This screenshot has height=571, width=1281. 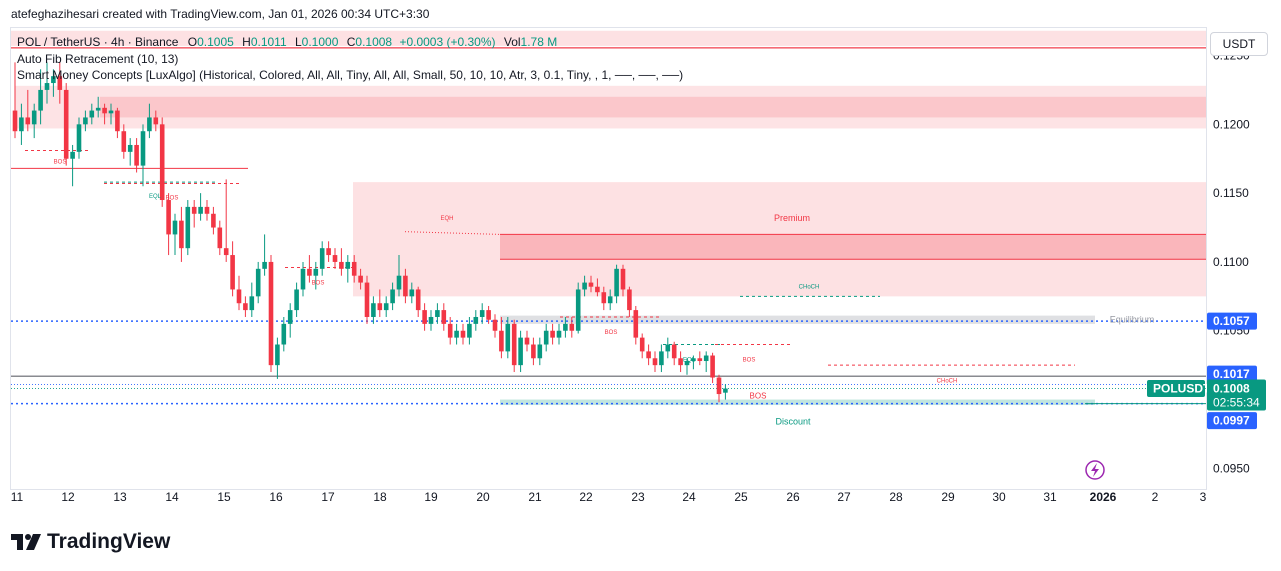 What do you see at coordinates (1095, 470) in the screenshot?
I see `lightning-icon` at bounding box center [1095, 470].